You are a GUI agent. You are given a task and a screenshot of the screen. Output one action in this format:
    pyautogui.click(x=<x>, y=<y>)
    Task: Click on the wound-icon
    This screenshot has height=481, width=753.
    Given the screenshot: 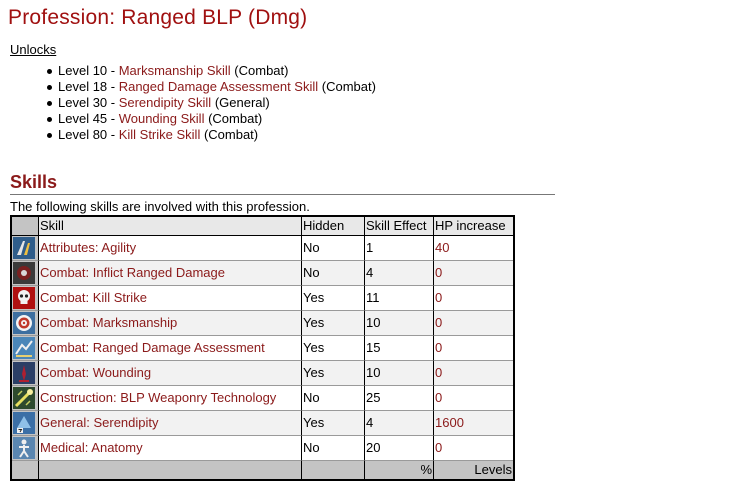 What is the action you would take?
    pyautogui.click(x=24, y=373)
    